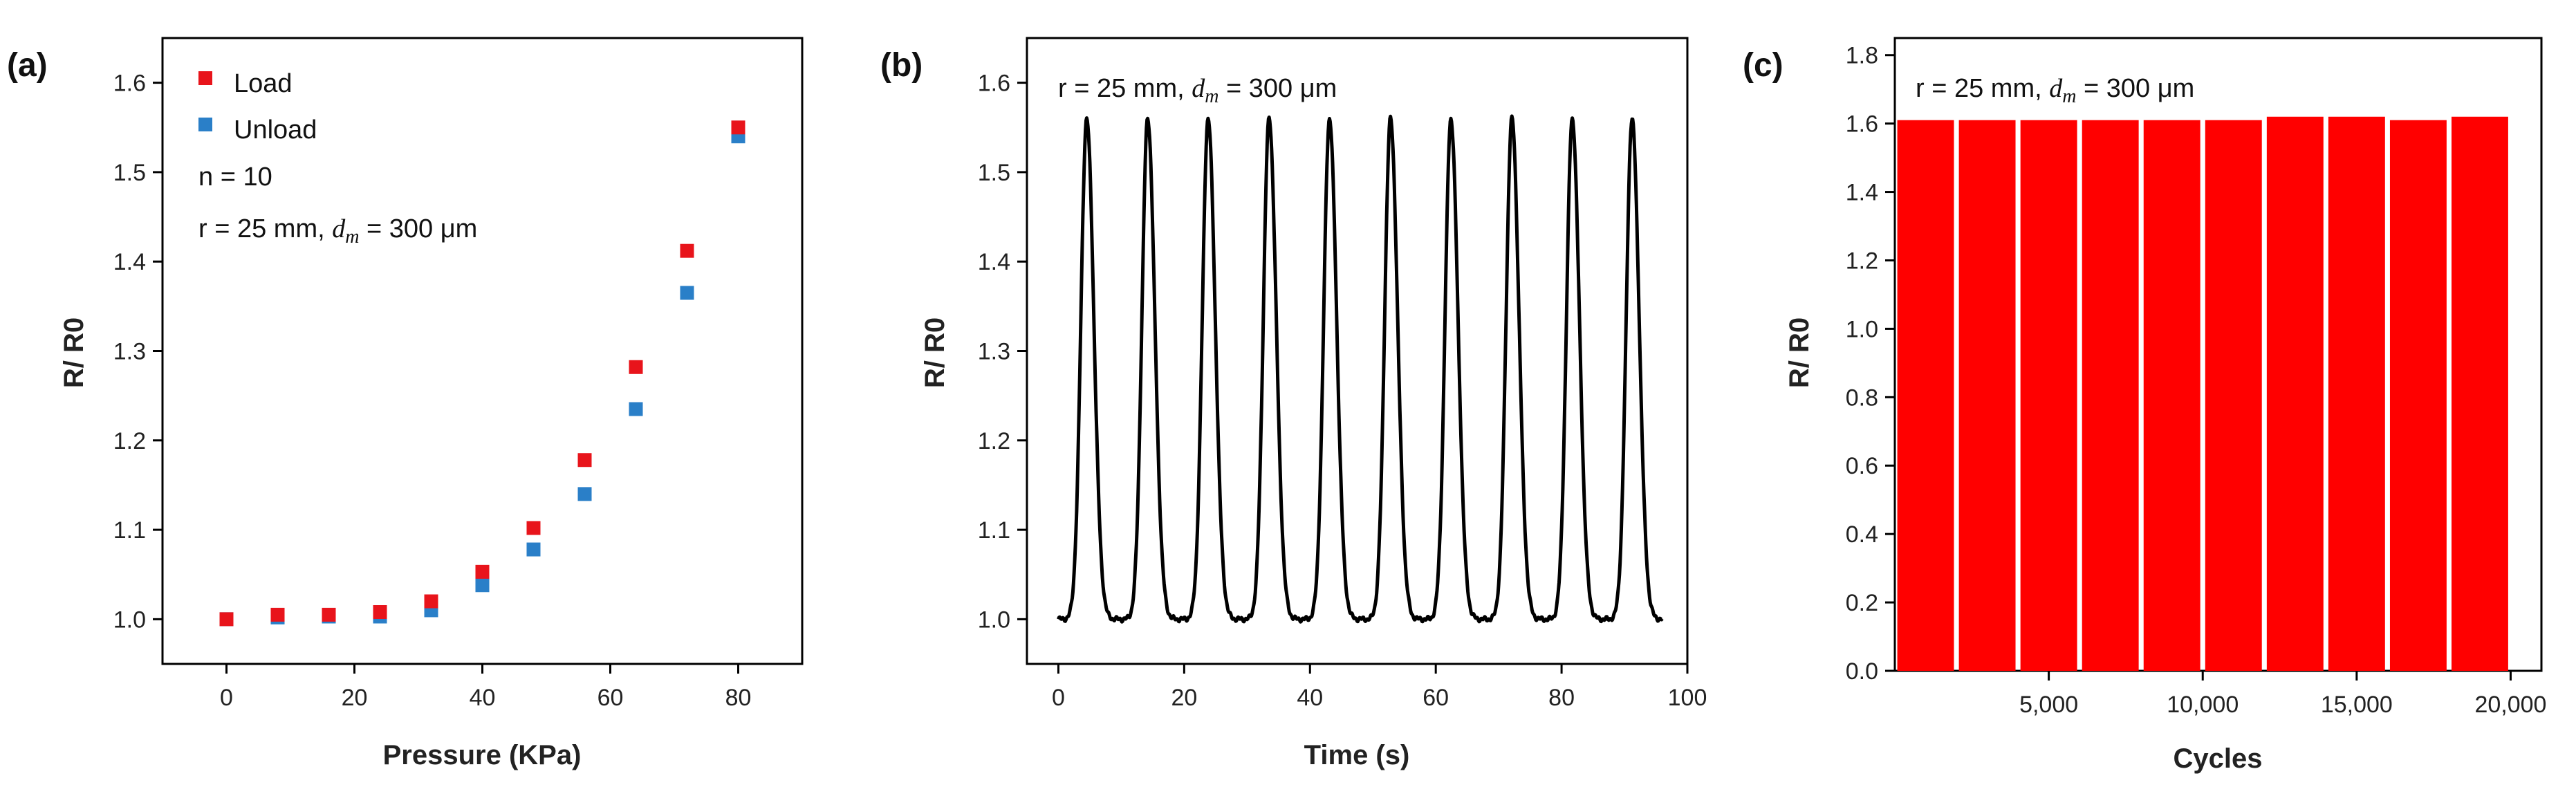 Image resolution: width=2576 pixels, height=805 pixels. I want to click on panel-c-y-tick-label: 0.8, so click(1862, 398).